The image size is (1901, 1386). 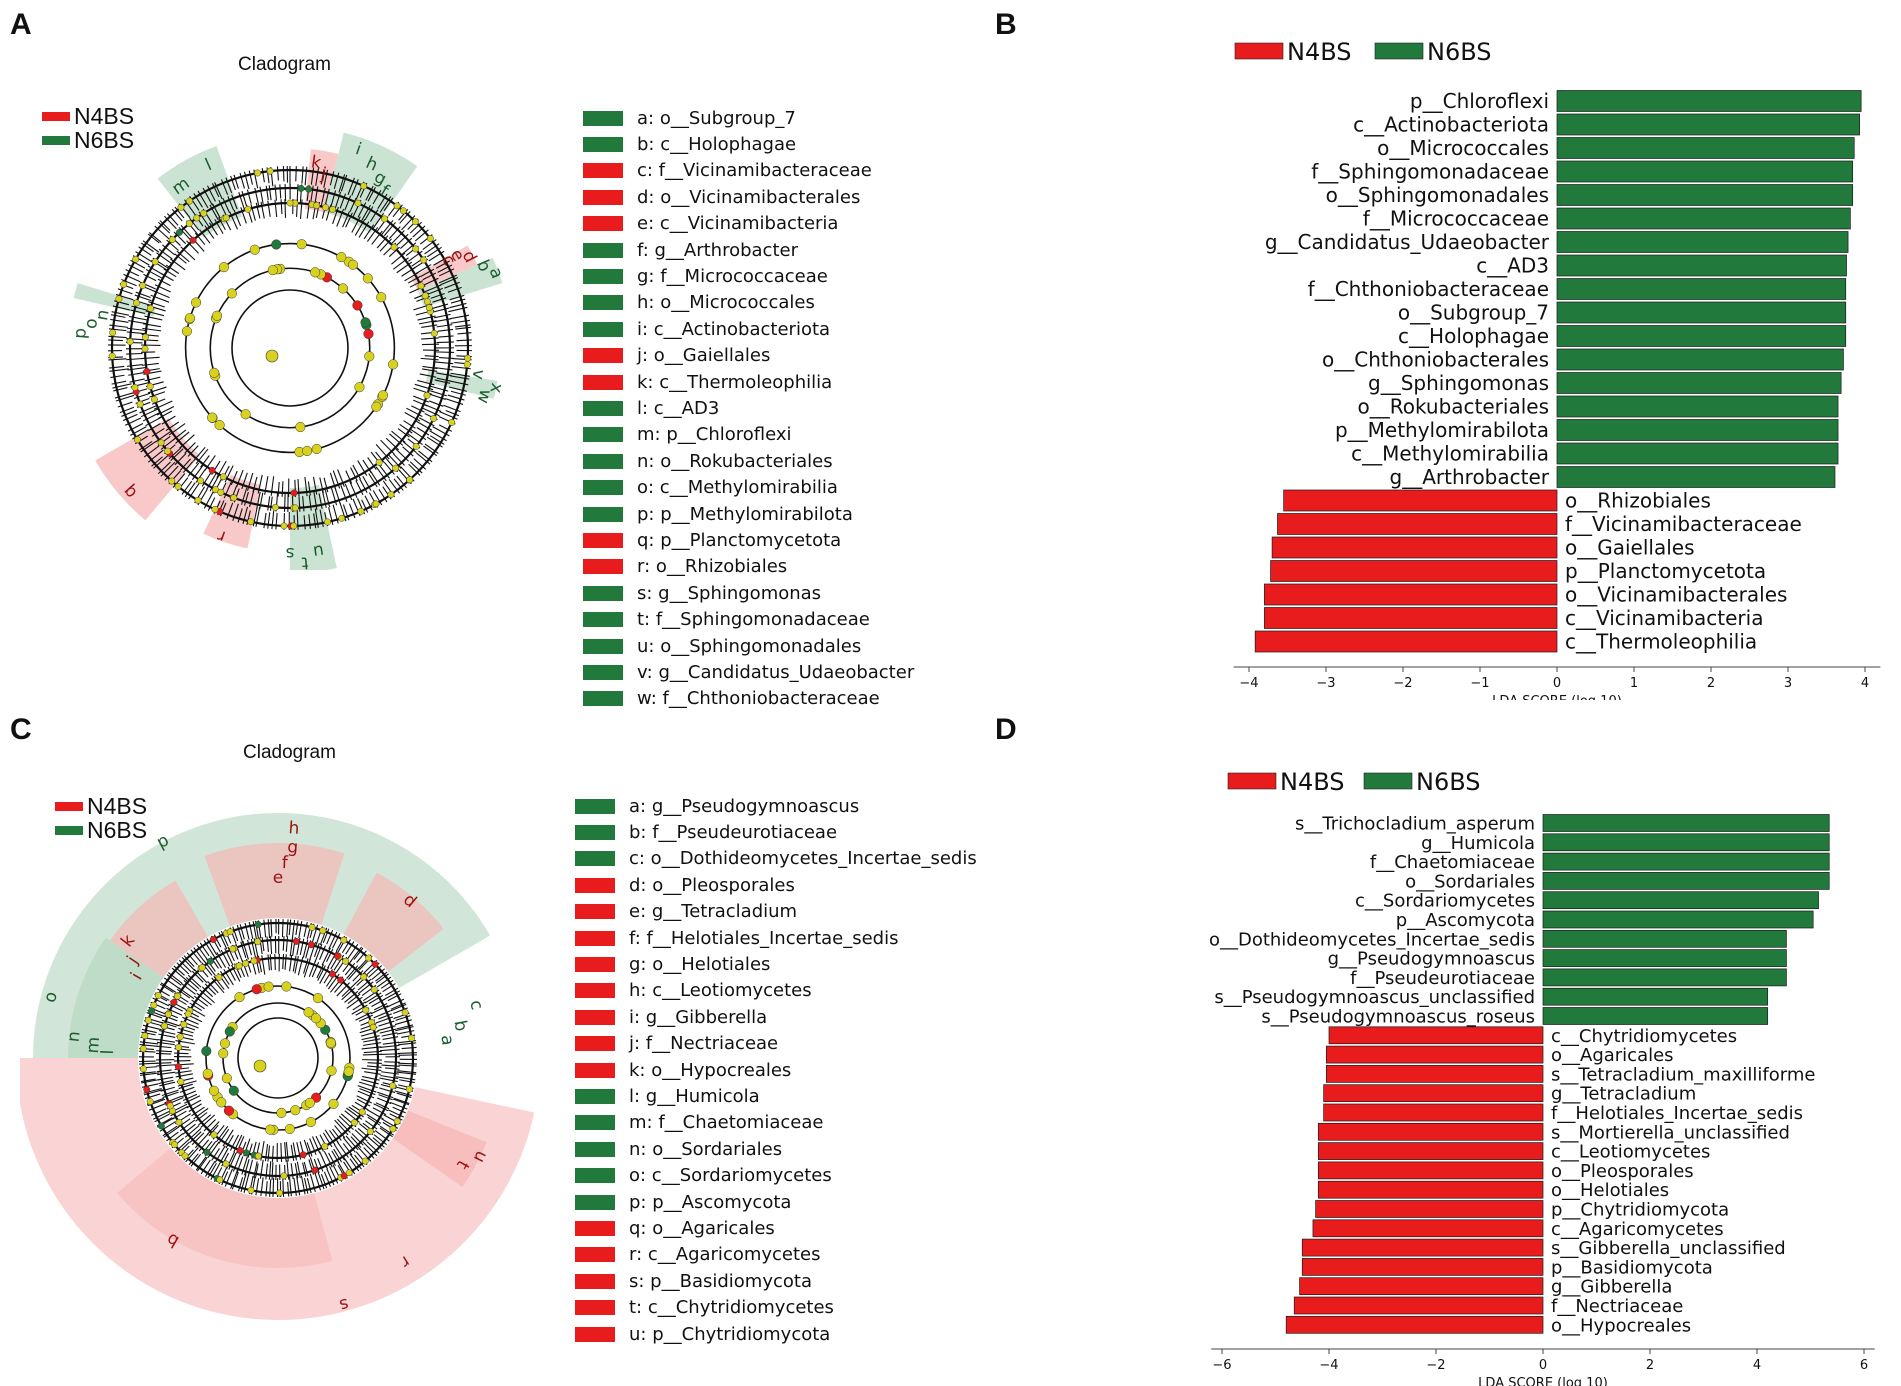 What do you see at coordinates (748, 646) in the screenshot?
I see `legend-entry: u: o__Sphingomonadales` at bounding box center [748, 646].